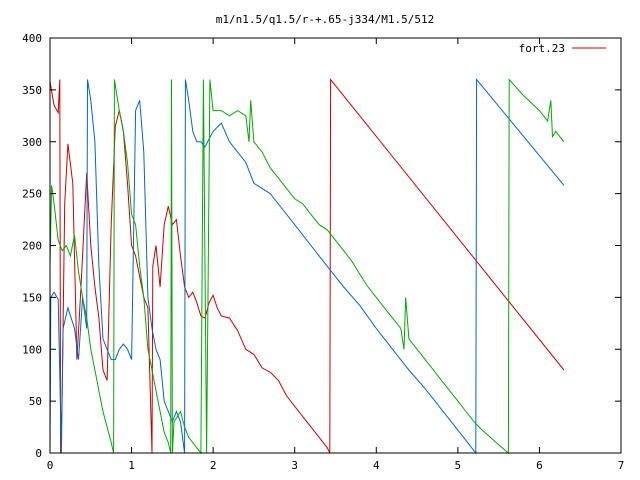 The height and width of the screenshot is (480, 640). What do you see at coordinates (131, 465) in the screenshot?
I see `x-tick-label: 1` at bounding box center [131, 465].